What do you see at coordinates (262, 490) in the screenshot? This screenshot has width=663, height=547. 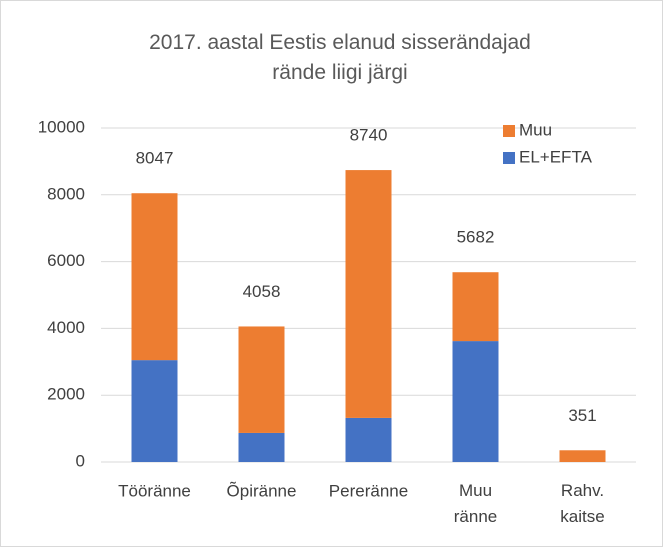 I see `x-tick-label: Õpiränne` at bounding box center [262, 490].